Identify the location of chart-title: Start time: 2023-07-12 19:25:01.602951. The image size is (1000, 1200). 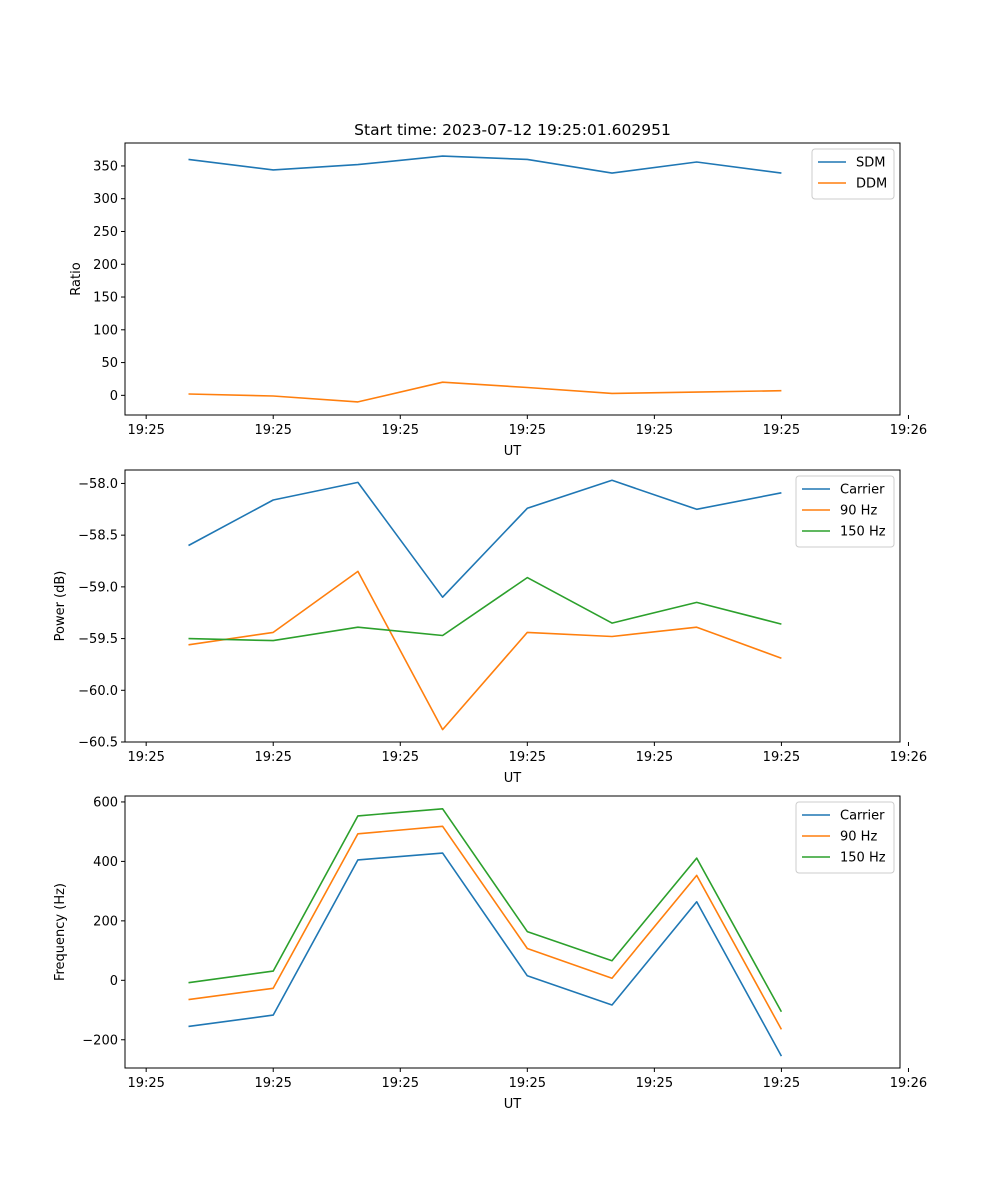
(512, 130).